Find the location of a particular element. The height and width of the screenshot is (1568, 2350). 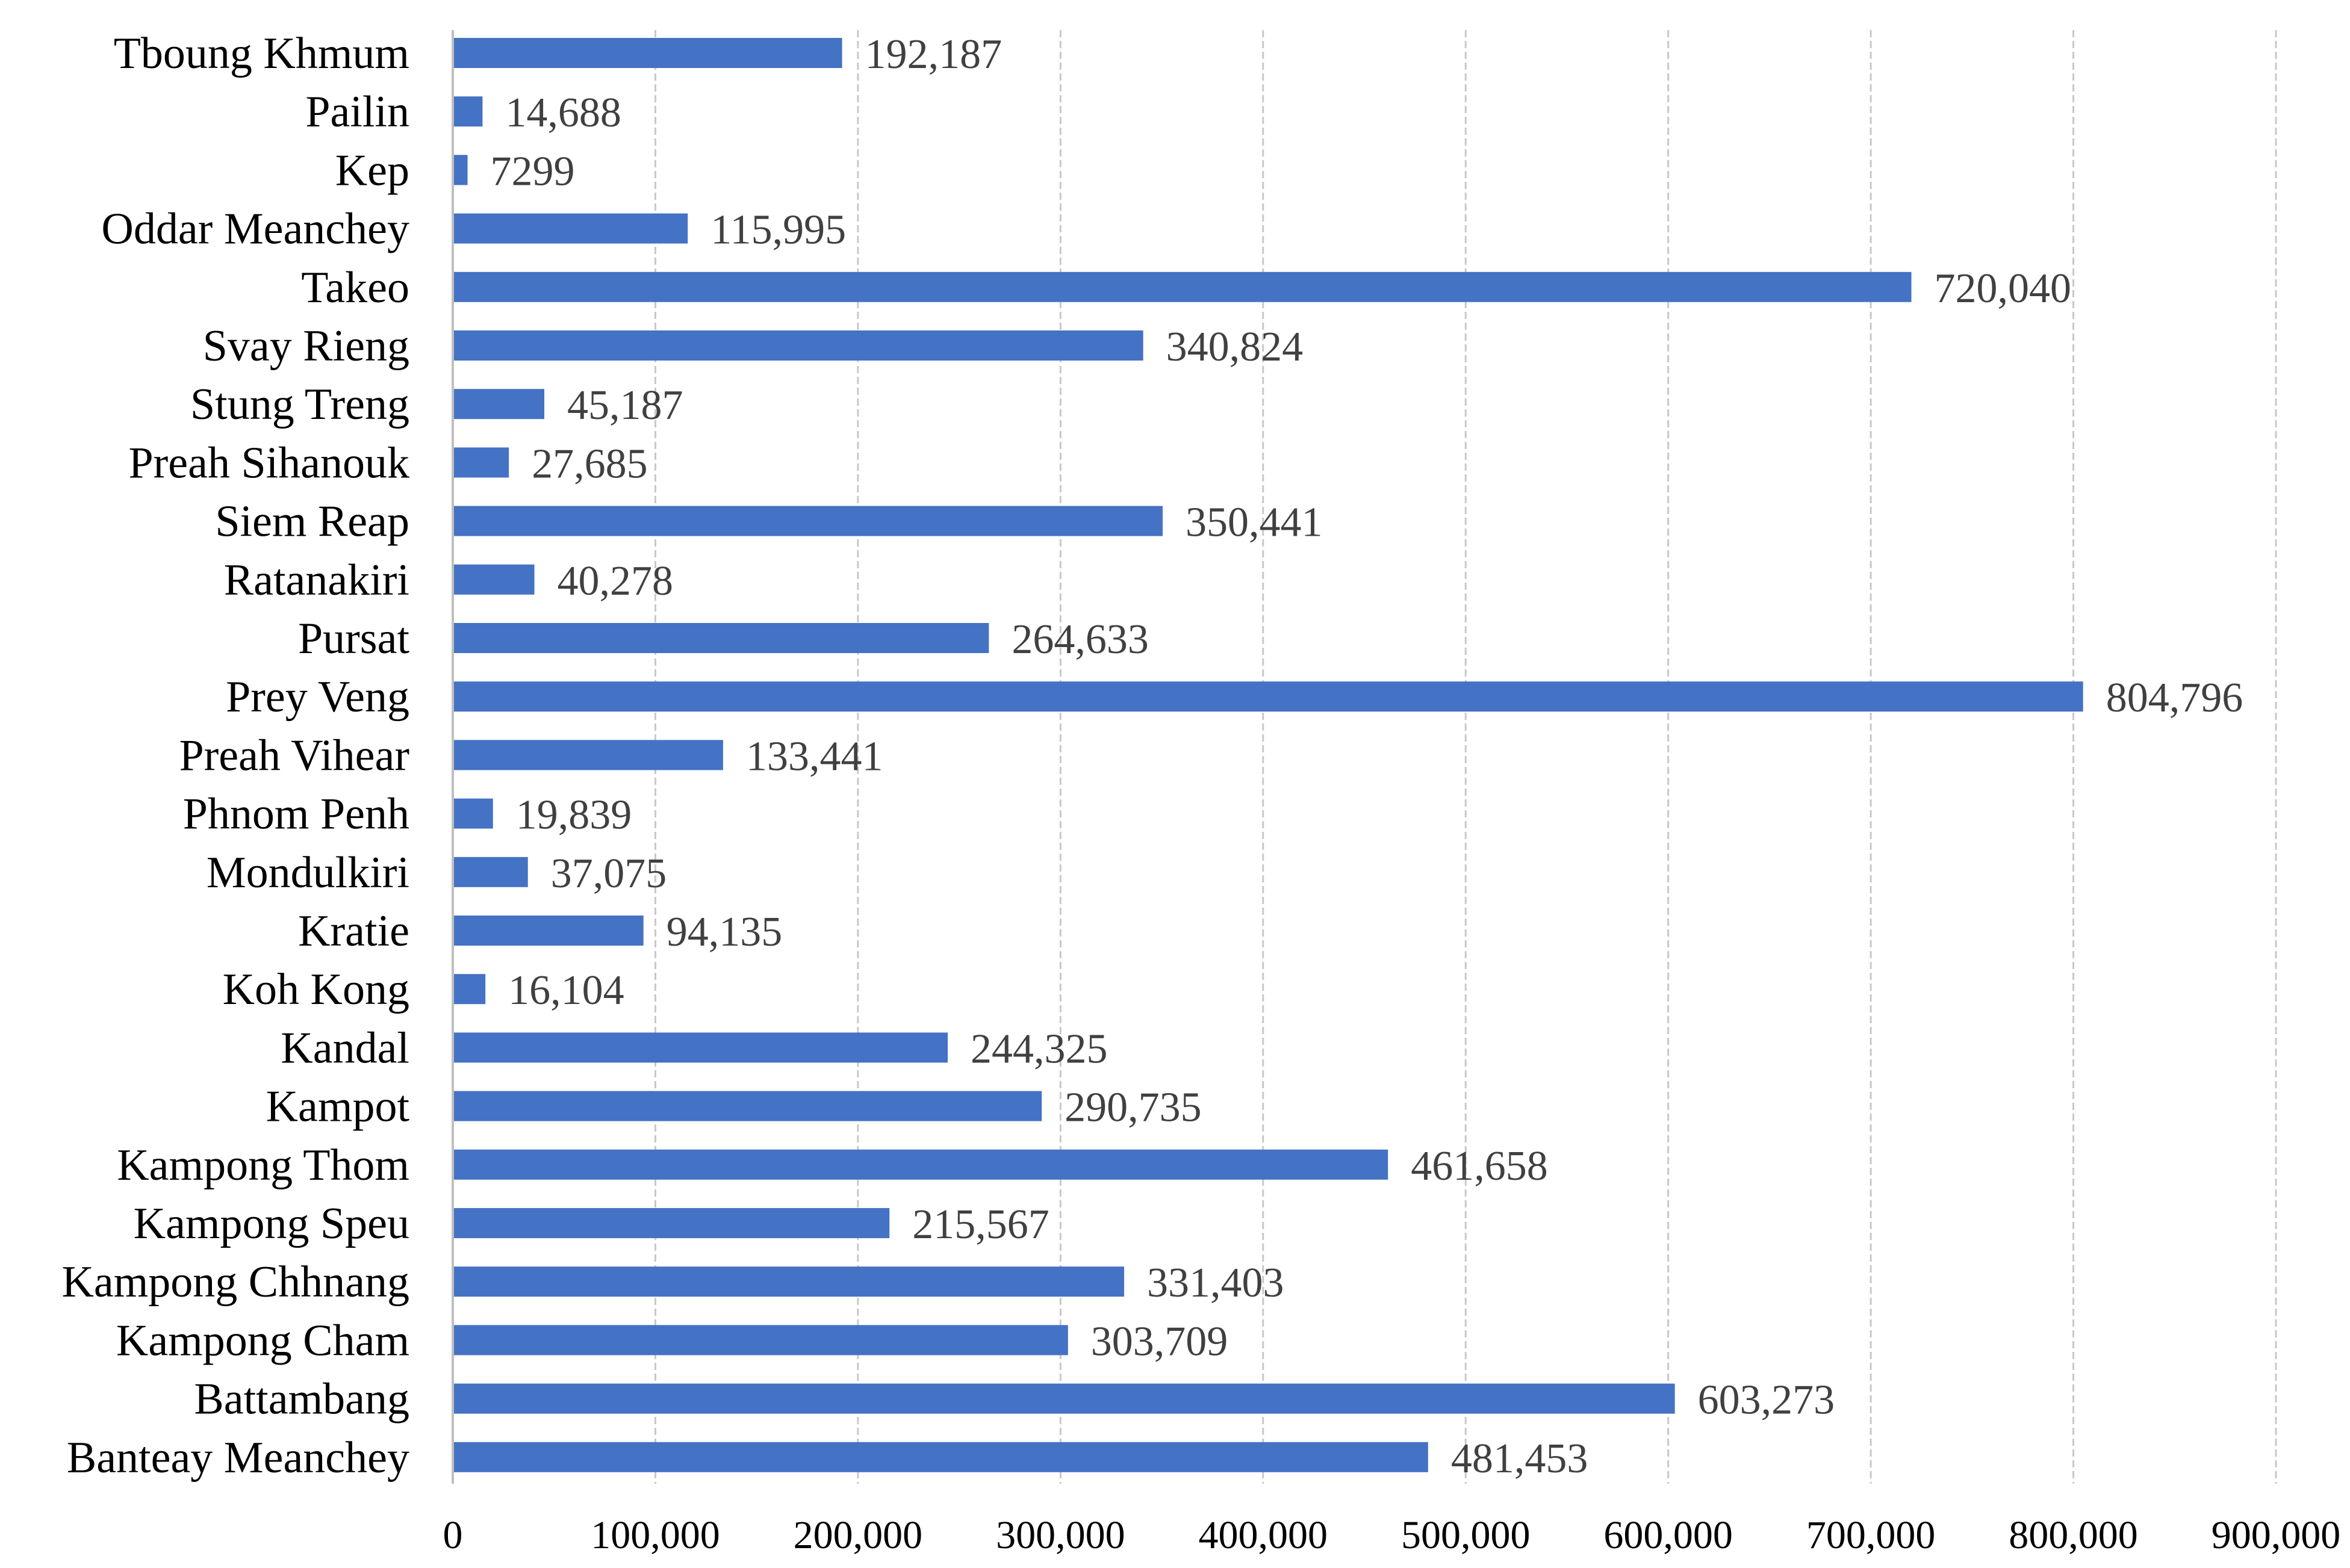

bar-svay-rieng is located at coordinates (798, 346).